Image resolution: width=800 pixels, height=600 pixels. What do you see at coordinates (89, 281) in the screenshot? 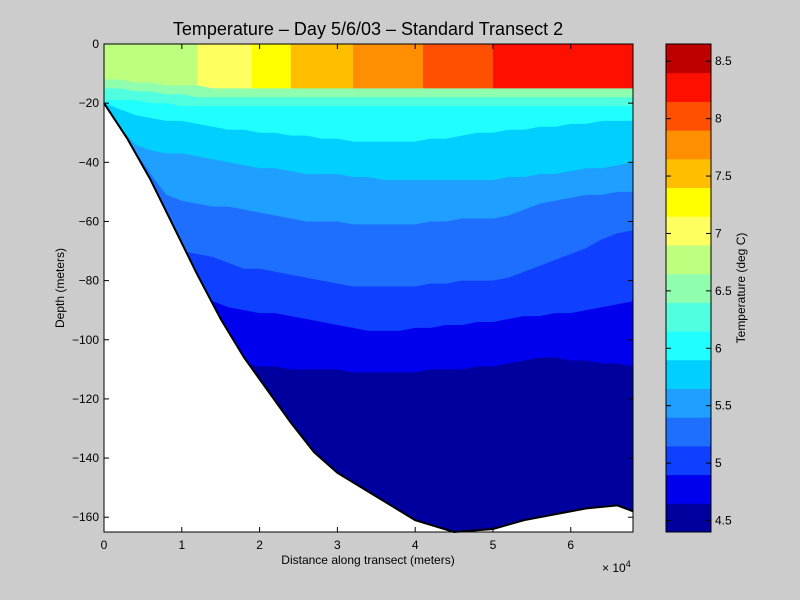
I see `y-tick-label: −80` at bounding box center [89, 281].